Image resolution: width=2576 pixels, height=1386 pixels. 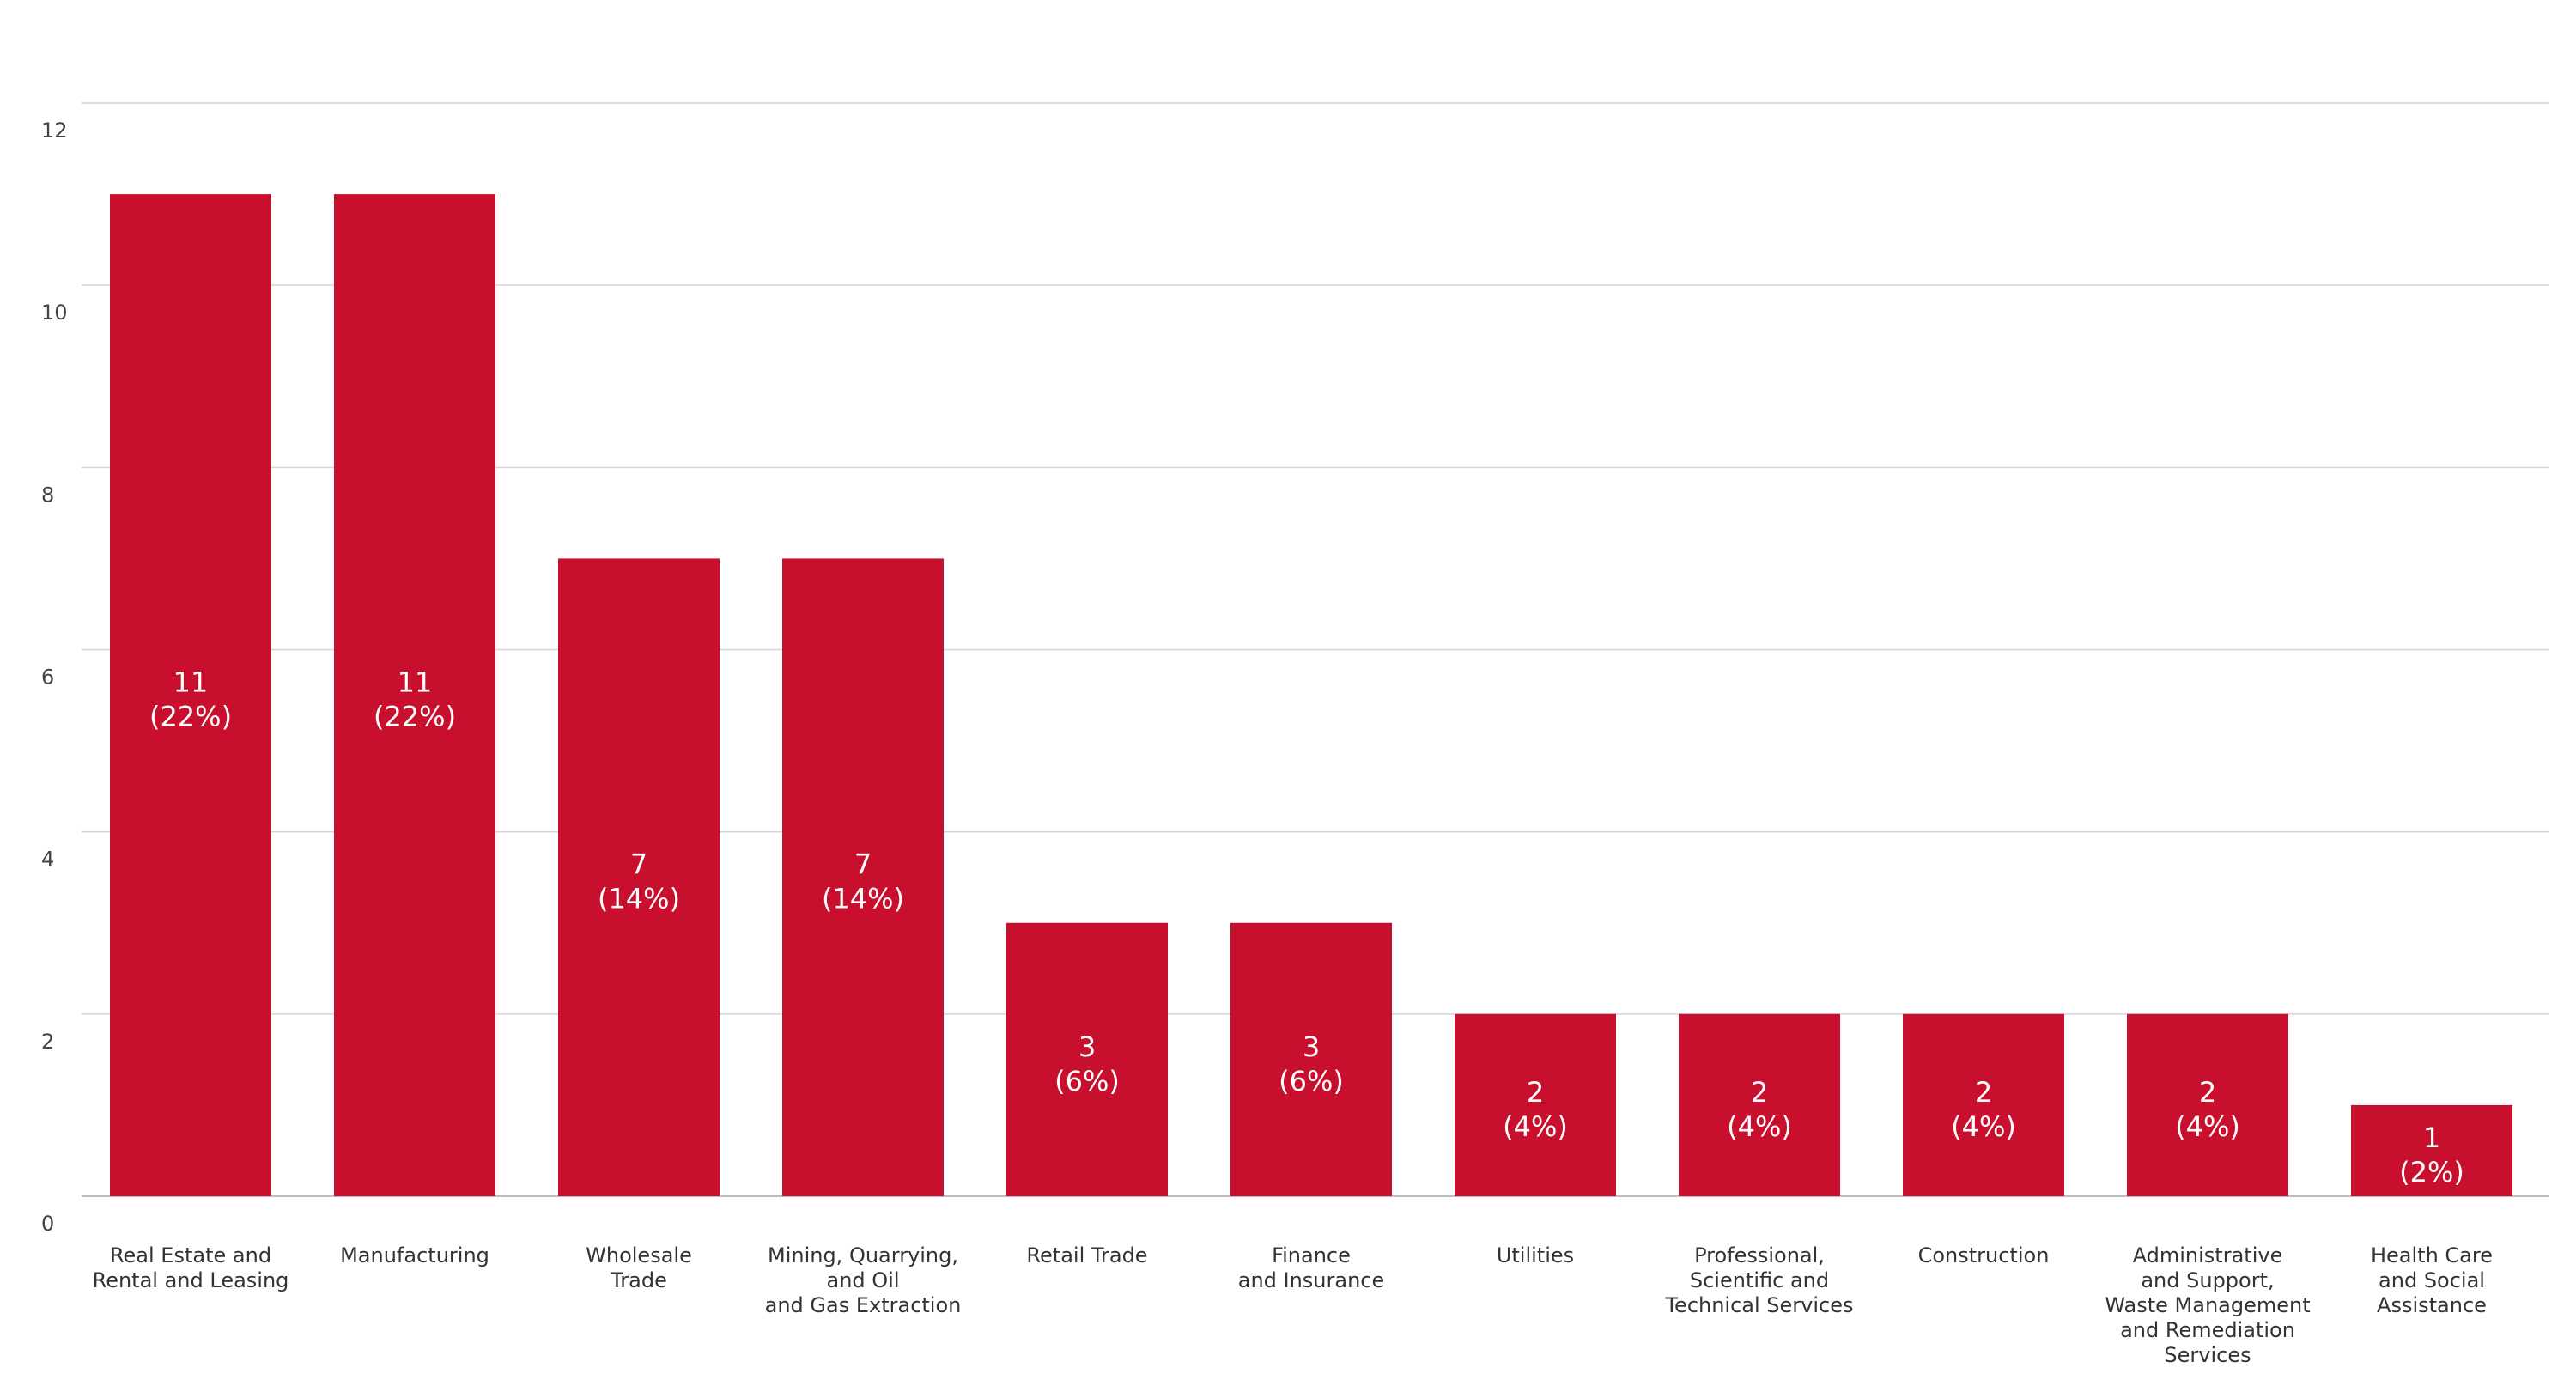 I want to click on x-tick-label: Retail Trade, so click(x=1086, y=1255).